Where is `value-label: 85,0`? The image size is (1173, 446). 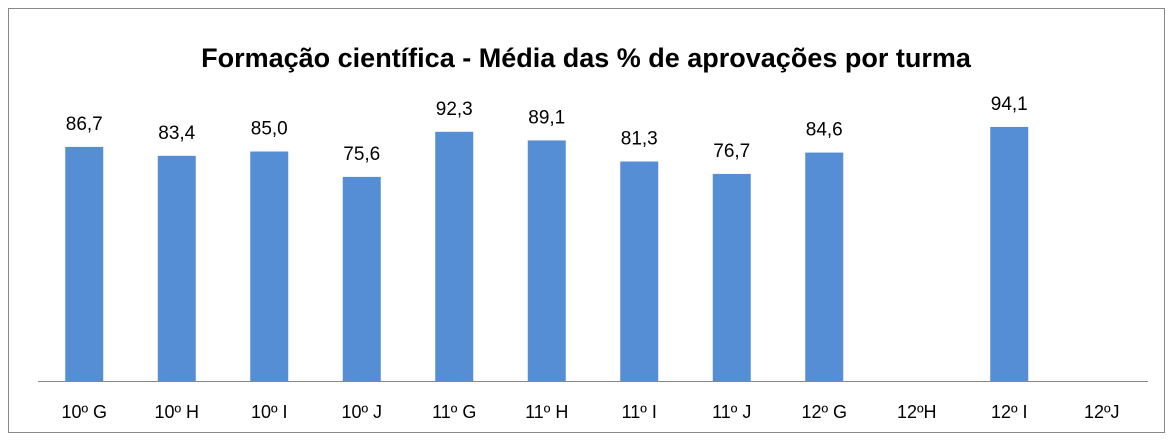
value-label: 85,0 is located at coordinates (269, 129).